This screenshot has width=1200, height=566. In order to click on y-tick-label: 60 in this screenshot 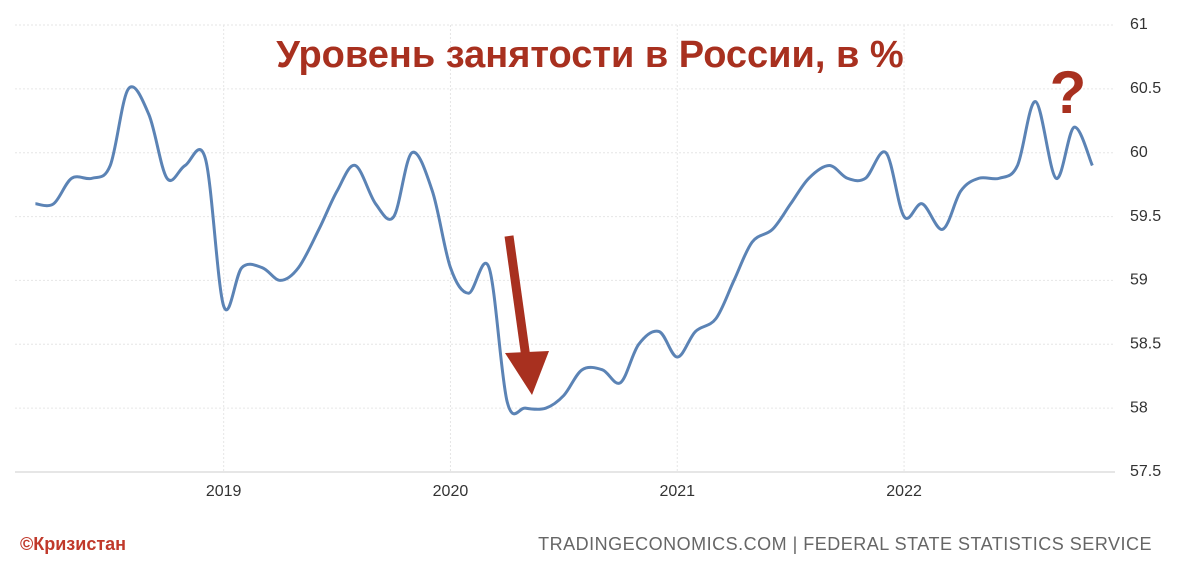, I will do `click(1139, 152)`.